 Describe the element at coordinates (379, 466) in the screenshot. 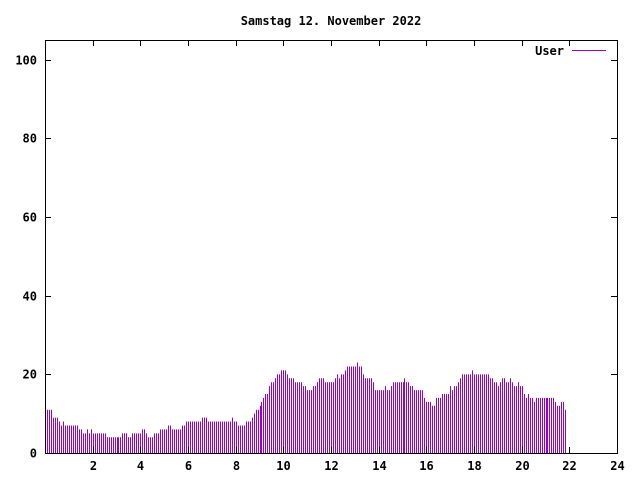

I see `x-tick-label: 14` at that location.